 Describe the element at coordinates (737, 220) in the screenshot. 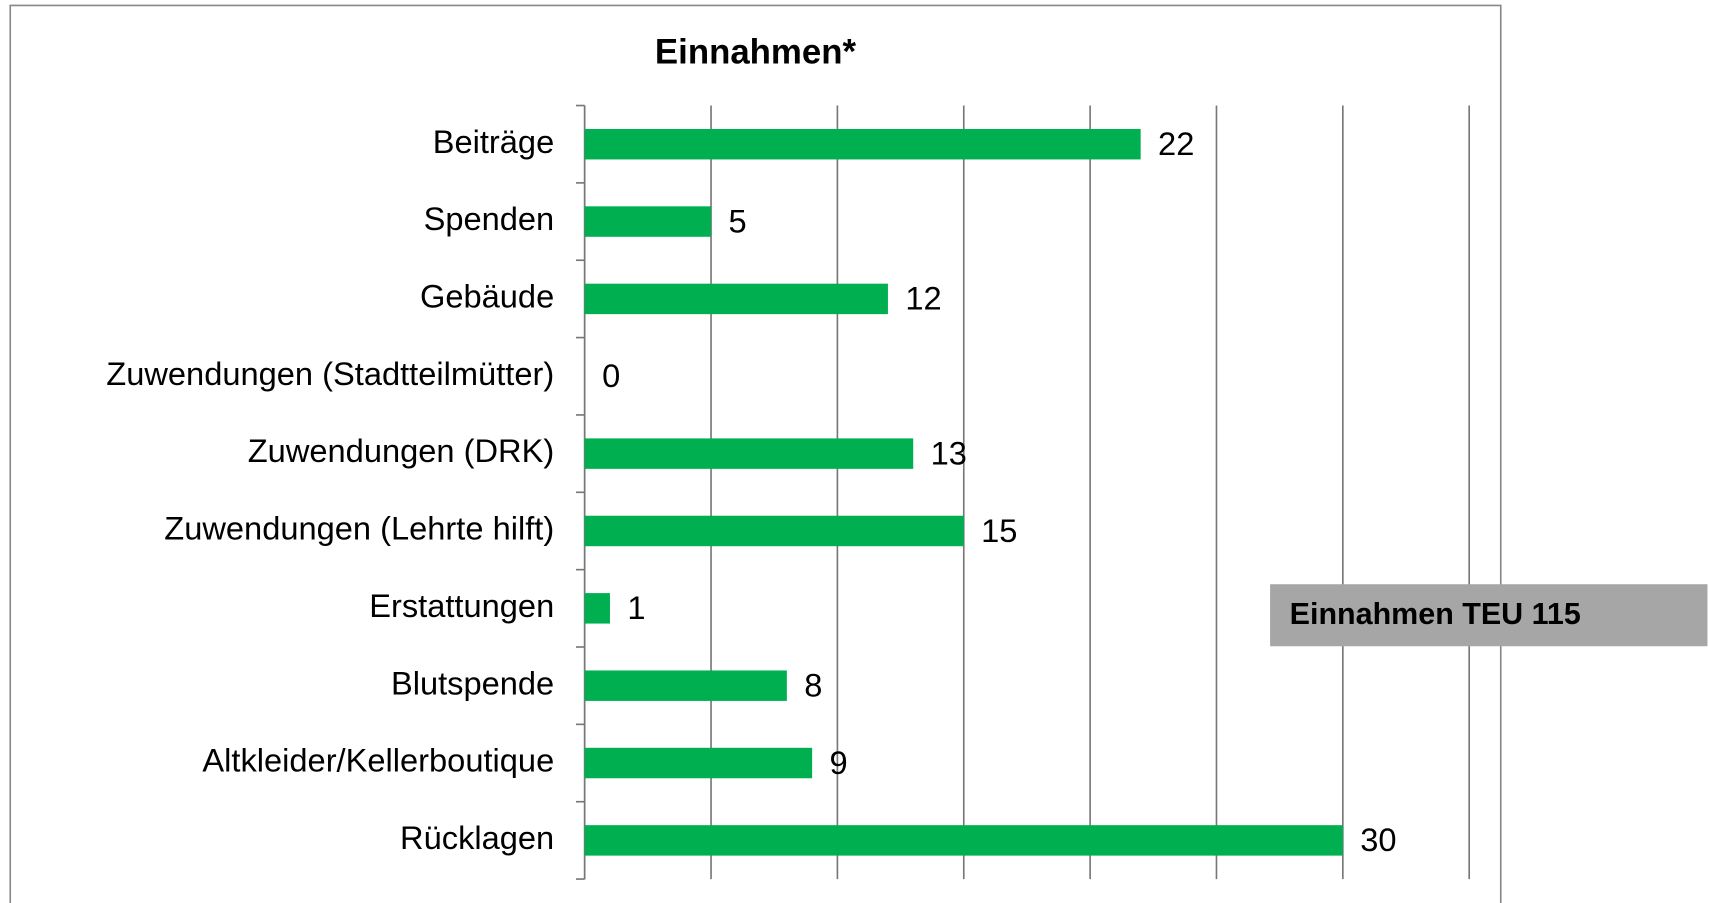

I see `data-label: 5` at that location.